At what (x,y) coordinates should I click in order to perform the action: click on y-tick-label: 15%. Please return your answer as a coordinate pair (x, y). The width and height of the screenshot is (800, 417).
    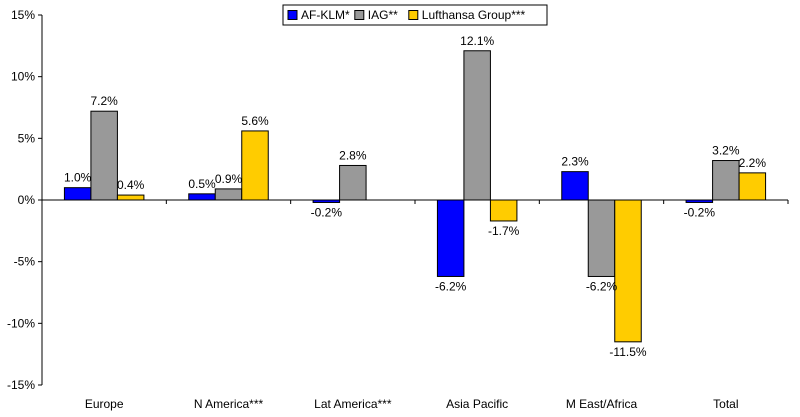
    Looking at the image, I should click on (23, 15).